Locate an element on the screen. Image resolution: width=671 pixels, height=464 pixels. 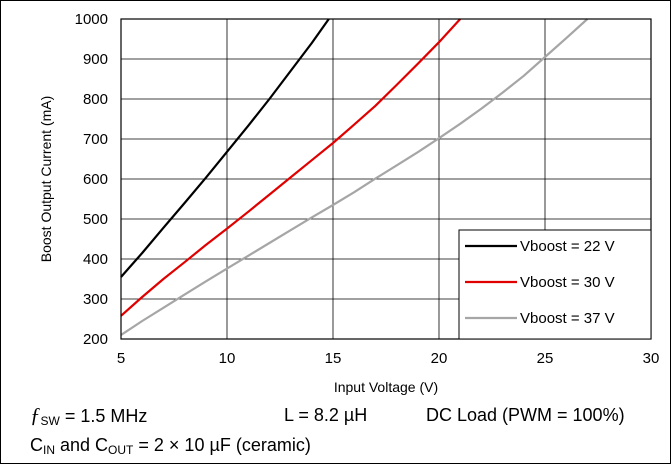
fsw-subscript: SW is located at coordinates (50, 421).